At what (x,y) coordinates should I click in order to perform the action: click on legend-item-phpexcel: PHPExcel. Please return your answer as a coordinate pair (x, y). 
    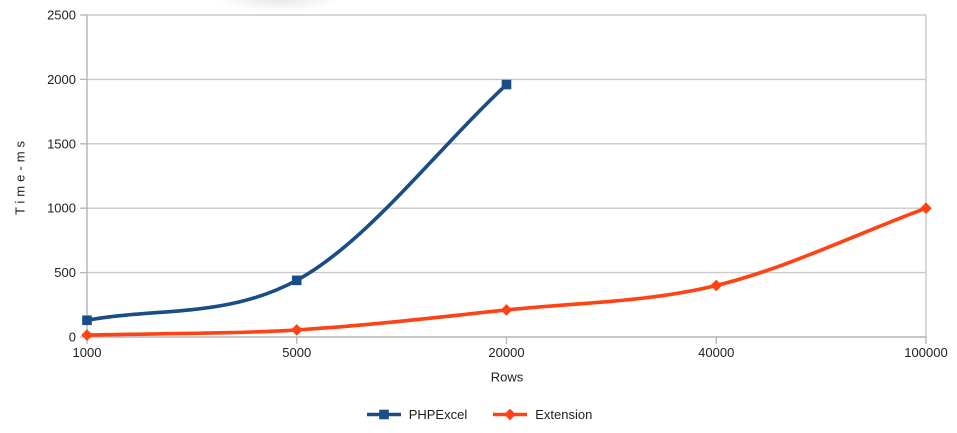
    Looking at the image, I should click on (416, 414).